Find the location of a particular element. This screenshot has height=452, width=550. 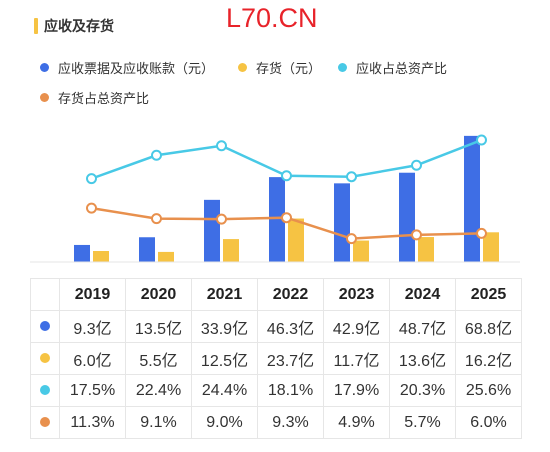

table-cell: 11.3% is located at coordinates (92, 422).